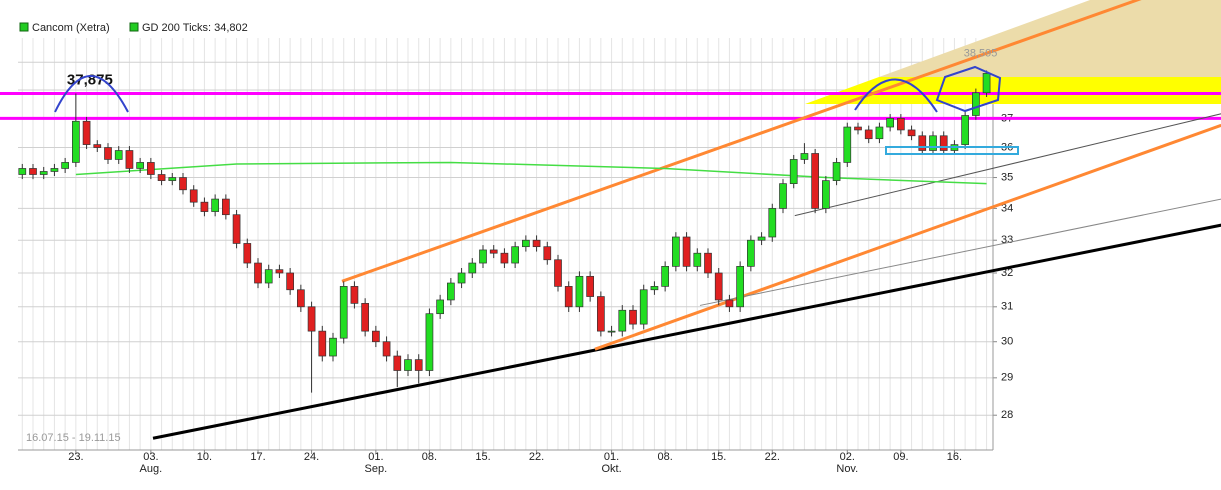 This screenshot has width=1221, height=490. What do you see at coordinates (73, 438) in the screenshot?
I see `date-range: 16.07.15 - 19.11.15` at bounding box center [73, 438].